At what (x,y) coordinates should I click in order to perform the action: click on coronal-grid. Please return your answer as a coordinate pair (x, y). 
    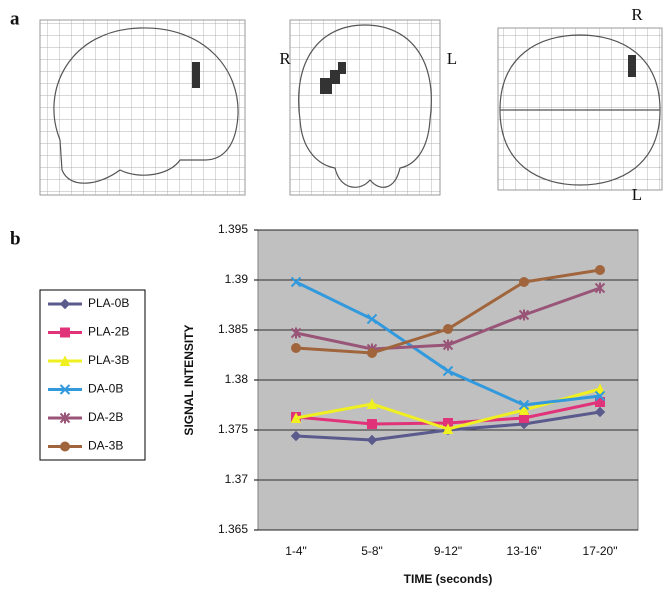
    Looking at the image, I should click on (365, 107).